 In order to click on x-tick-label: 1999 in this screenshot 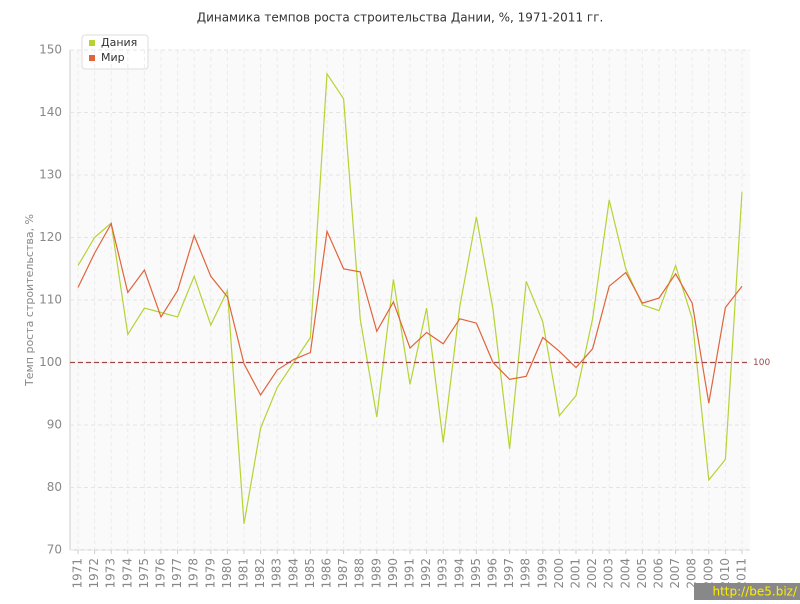, I will do `click(542, 573)`.